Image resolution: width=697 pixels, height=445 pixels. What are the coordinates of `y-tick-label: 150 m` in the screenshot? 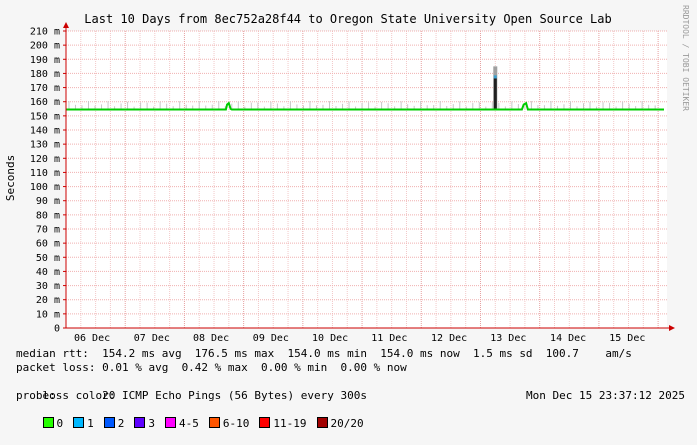 It's located at (45, 116).